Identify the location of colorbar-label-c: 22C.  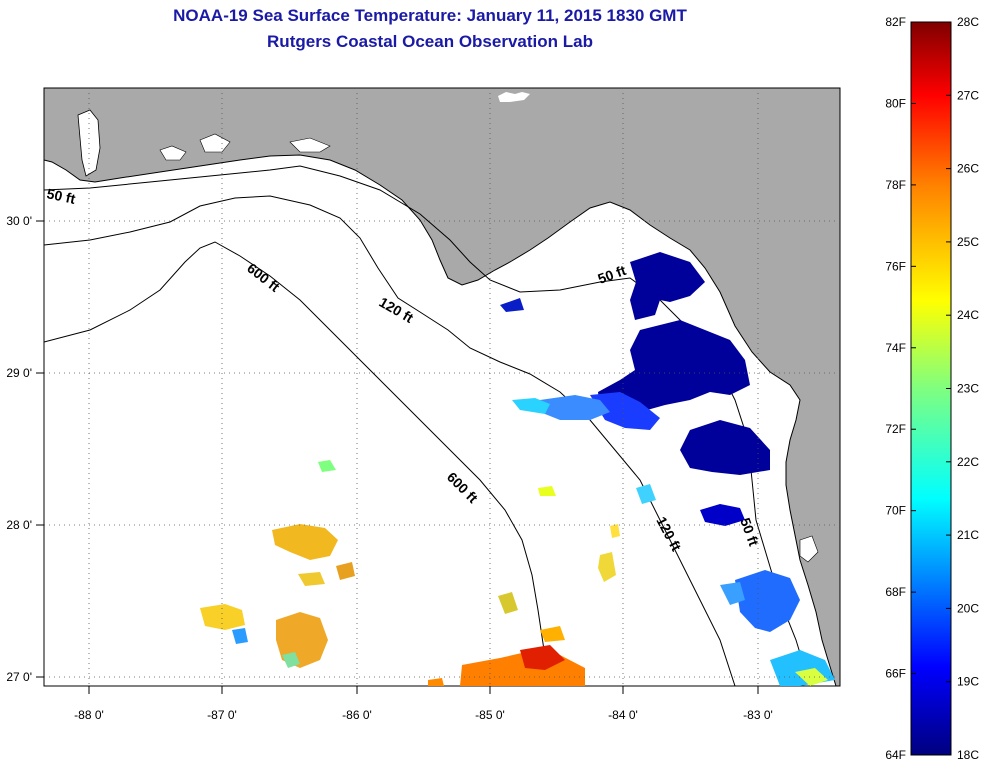
(968, 462).